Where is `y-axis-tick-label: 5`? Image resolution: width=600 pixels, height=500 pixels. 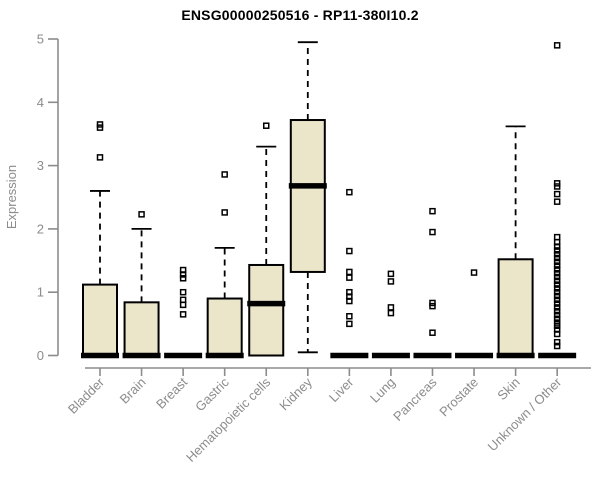 y-axis-tick-label: 5 is located at coordinates (40, 39).